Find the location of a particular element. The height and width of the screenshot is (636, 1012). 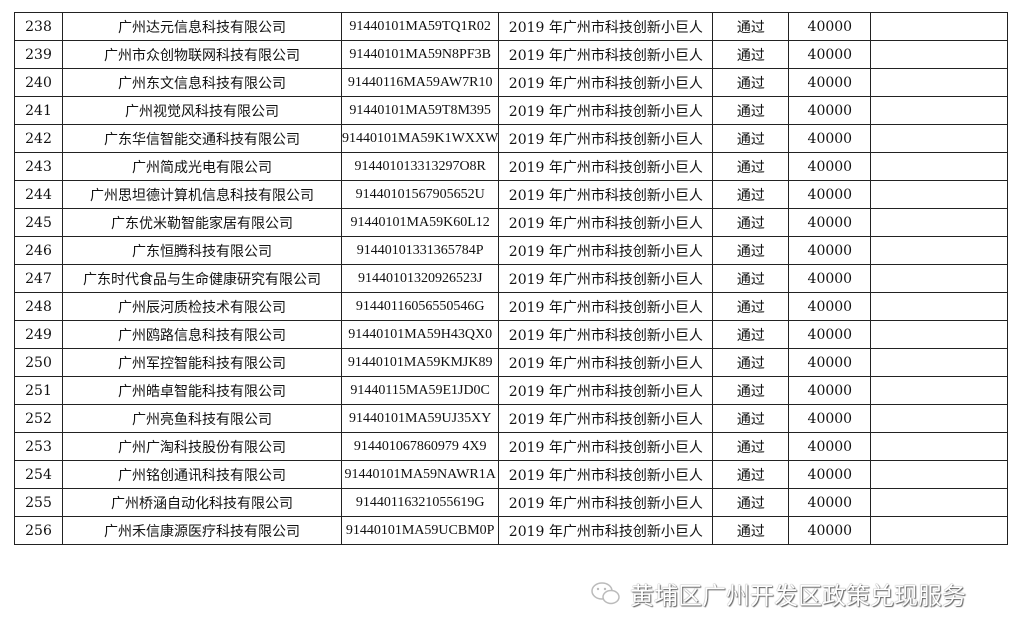

company-name: 广东优米勒智能家居有限公司 is located at coordinates (202, 222).